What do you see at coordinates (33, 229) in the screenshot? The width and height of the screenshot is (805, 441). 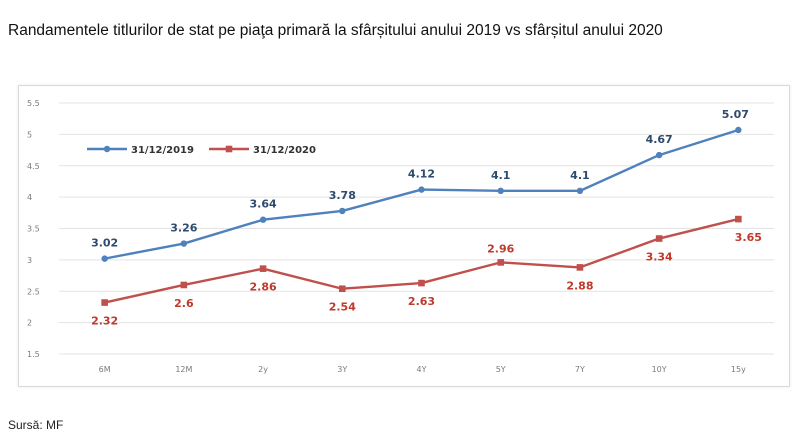 I see `y-tick-label: 3.5` at bounding box center [33, 229].